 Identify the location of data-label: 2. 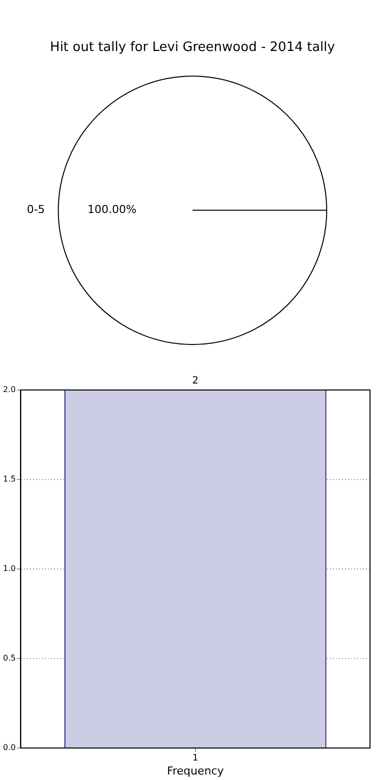
(195, 381).